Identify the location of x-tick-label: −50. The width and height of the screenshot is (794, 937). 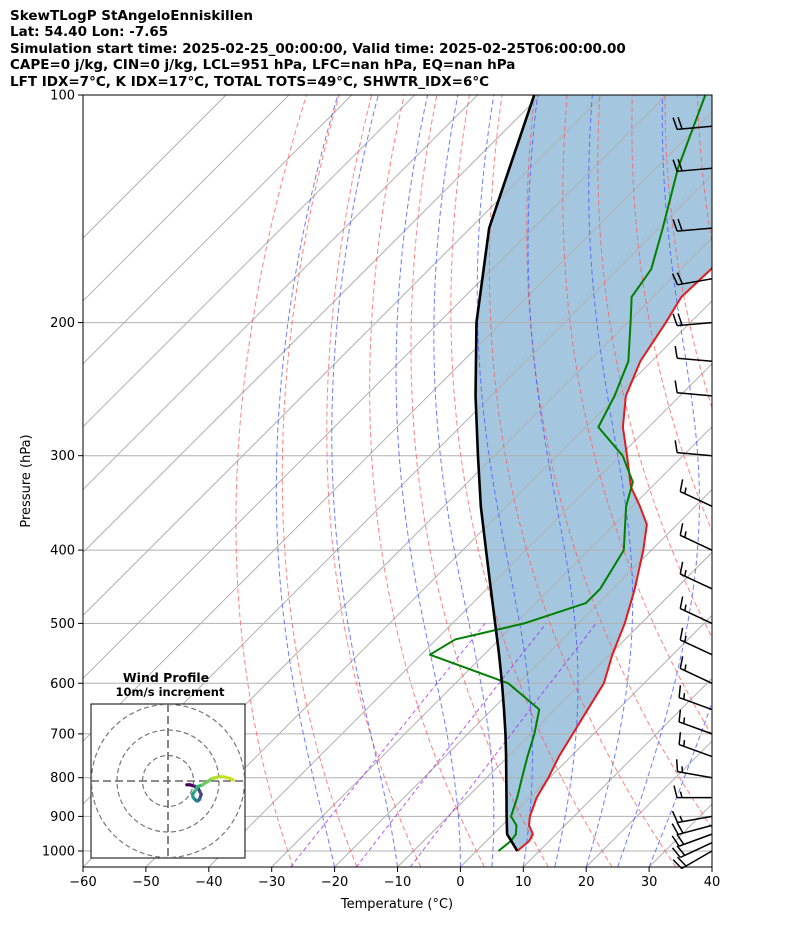
(145, 882).